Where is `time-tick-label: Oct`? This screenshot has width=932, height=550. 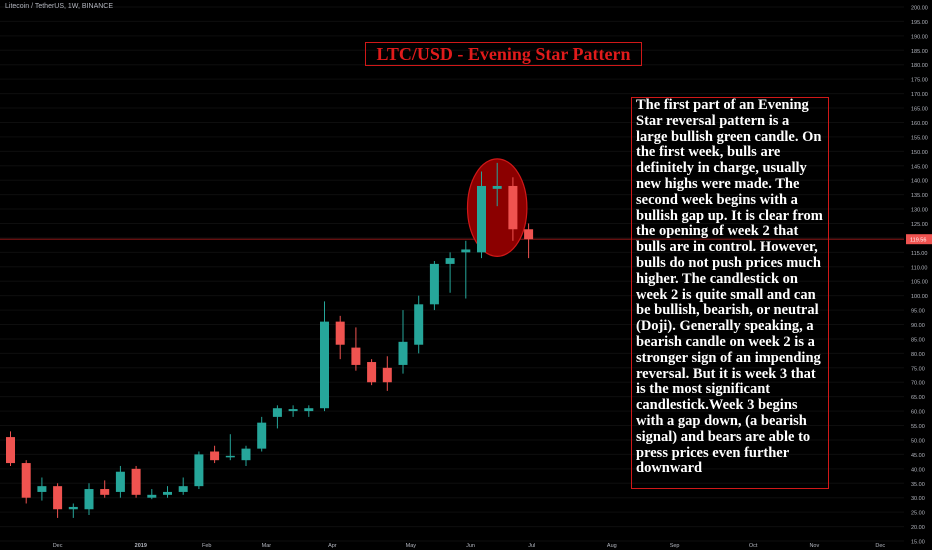 time-tick-label: Oct is located at coordinates (753, 546).